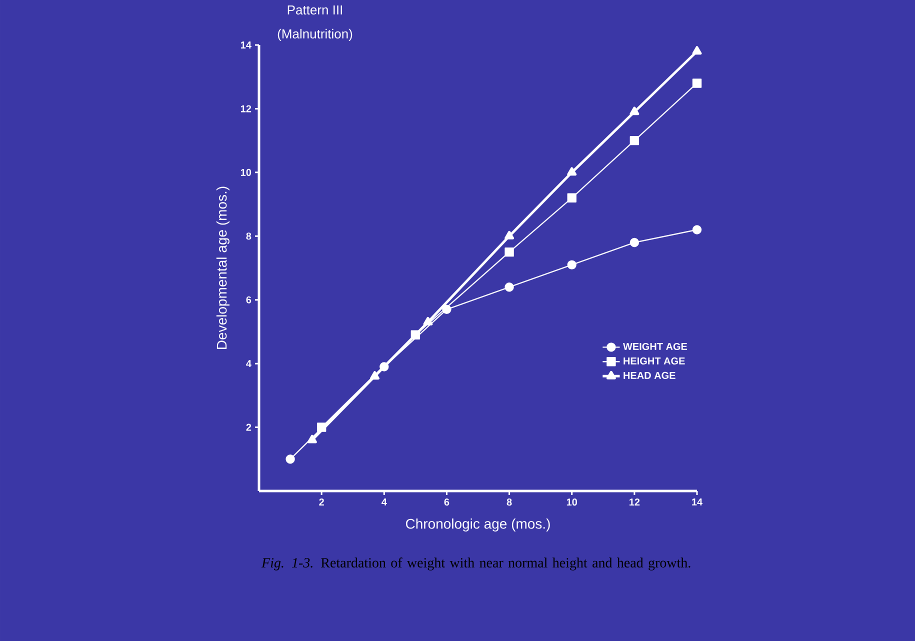  What do you see at coordinates (478, 525) in the screenshot?
I see `x-axis-title: Chronologic age (mos.)` at bounding box center [478, 525].